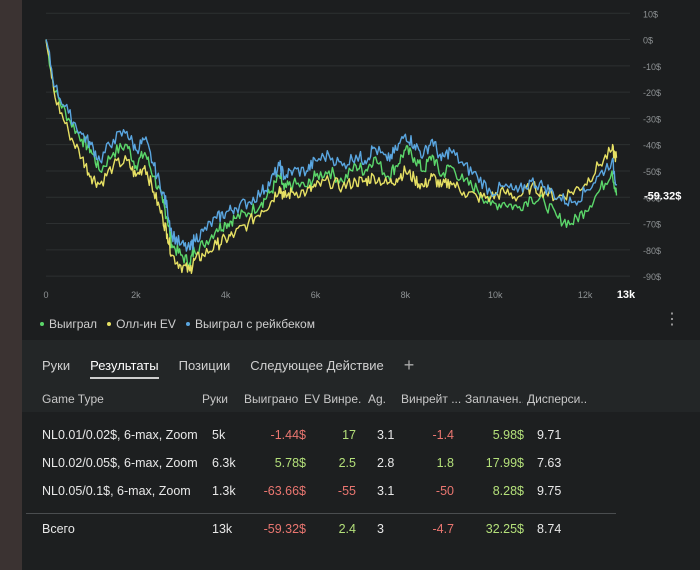 The height and width of the screenshot is (570, 700). Describe the element at coordinates (361, 532) in the screenshot. I see `table-total-row: Всего 13k -59.32$ 2.4 3 -4.7 32.25$ 8.74` at that location.